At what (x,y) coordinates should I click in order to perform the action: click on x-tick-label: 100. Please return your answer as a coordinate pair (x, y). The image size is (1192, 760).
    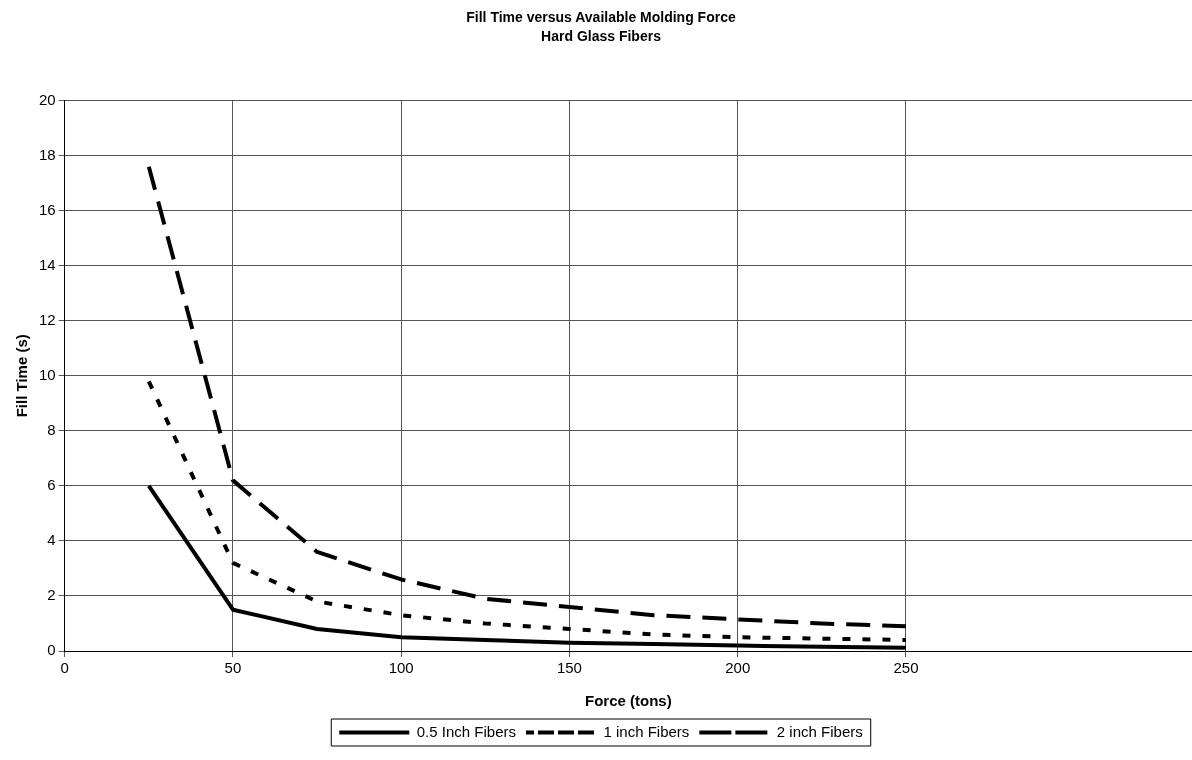
    Looking at the image, I should click on (401, 668).